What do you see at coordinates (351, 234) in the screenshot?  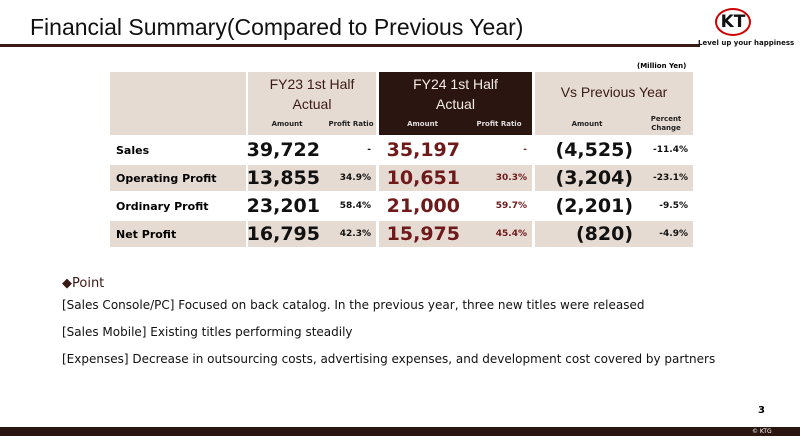 I see `ratio: 42.3%` at bounding box center [351, 234].